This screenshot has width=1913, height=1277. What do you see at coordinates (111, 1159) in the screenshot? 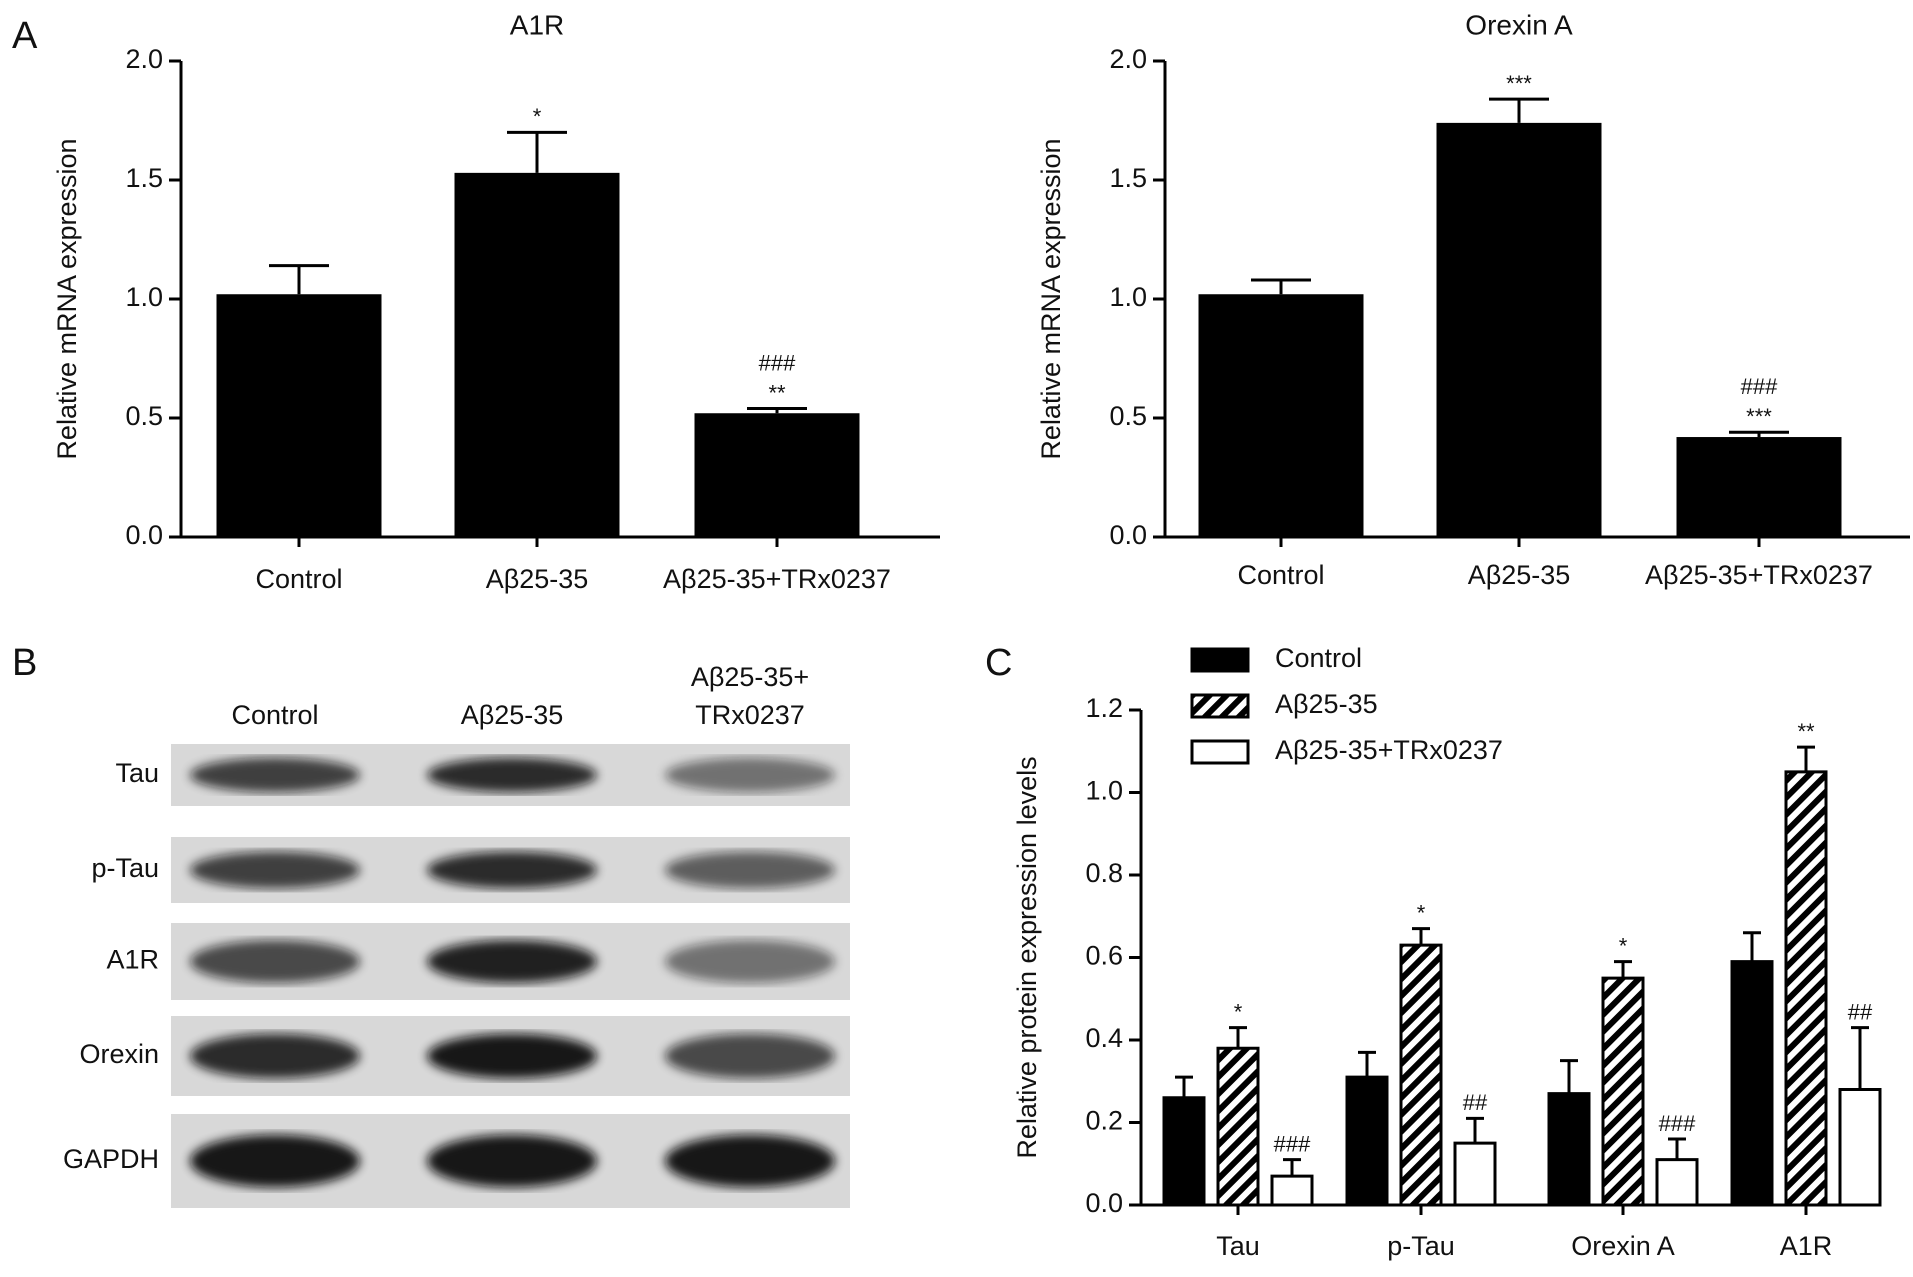
I see `row-label: GAPDH` at bounding box center [111, 1159].